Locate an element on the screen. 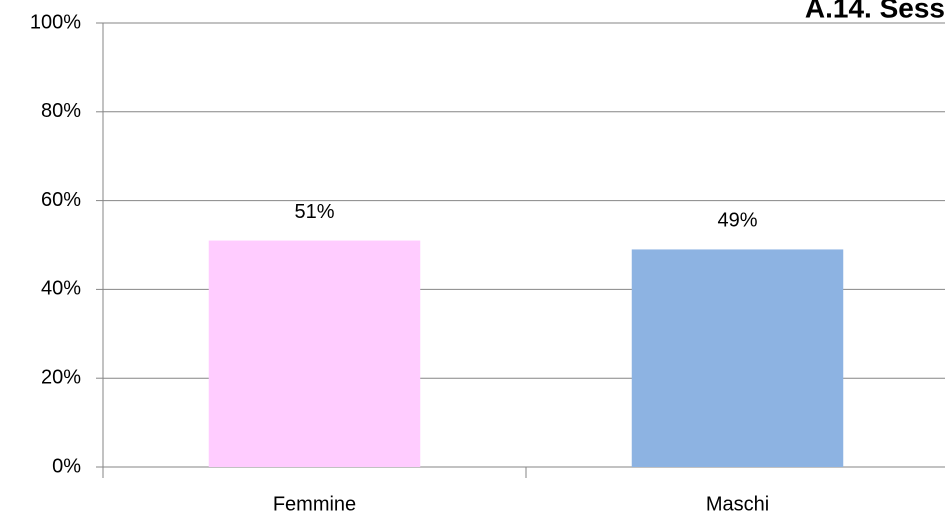 Image resolution: width=945 pixels, height=520 pixels. y-tick-label: 80% is located at coordinates (61, 111).